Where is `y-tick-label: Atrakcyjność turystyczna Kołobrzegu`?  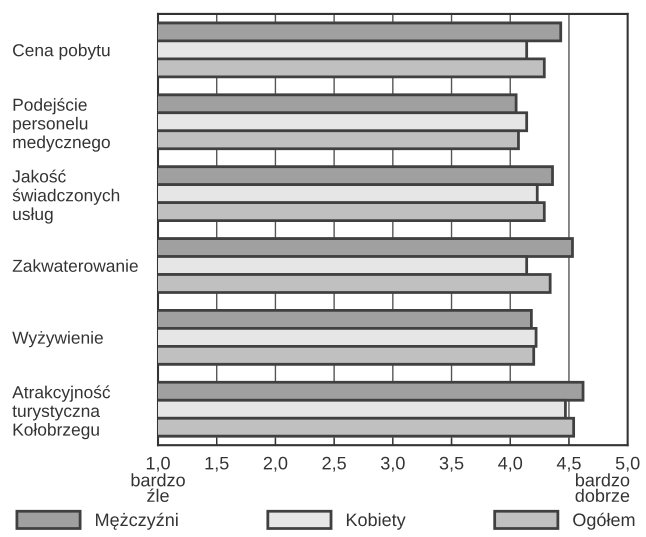 y-tick-label: Atrakcyjność turystyczna Kołobrzegu is located at coordinates (61, 412).